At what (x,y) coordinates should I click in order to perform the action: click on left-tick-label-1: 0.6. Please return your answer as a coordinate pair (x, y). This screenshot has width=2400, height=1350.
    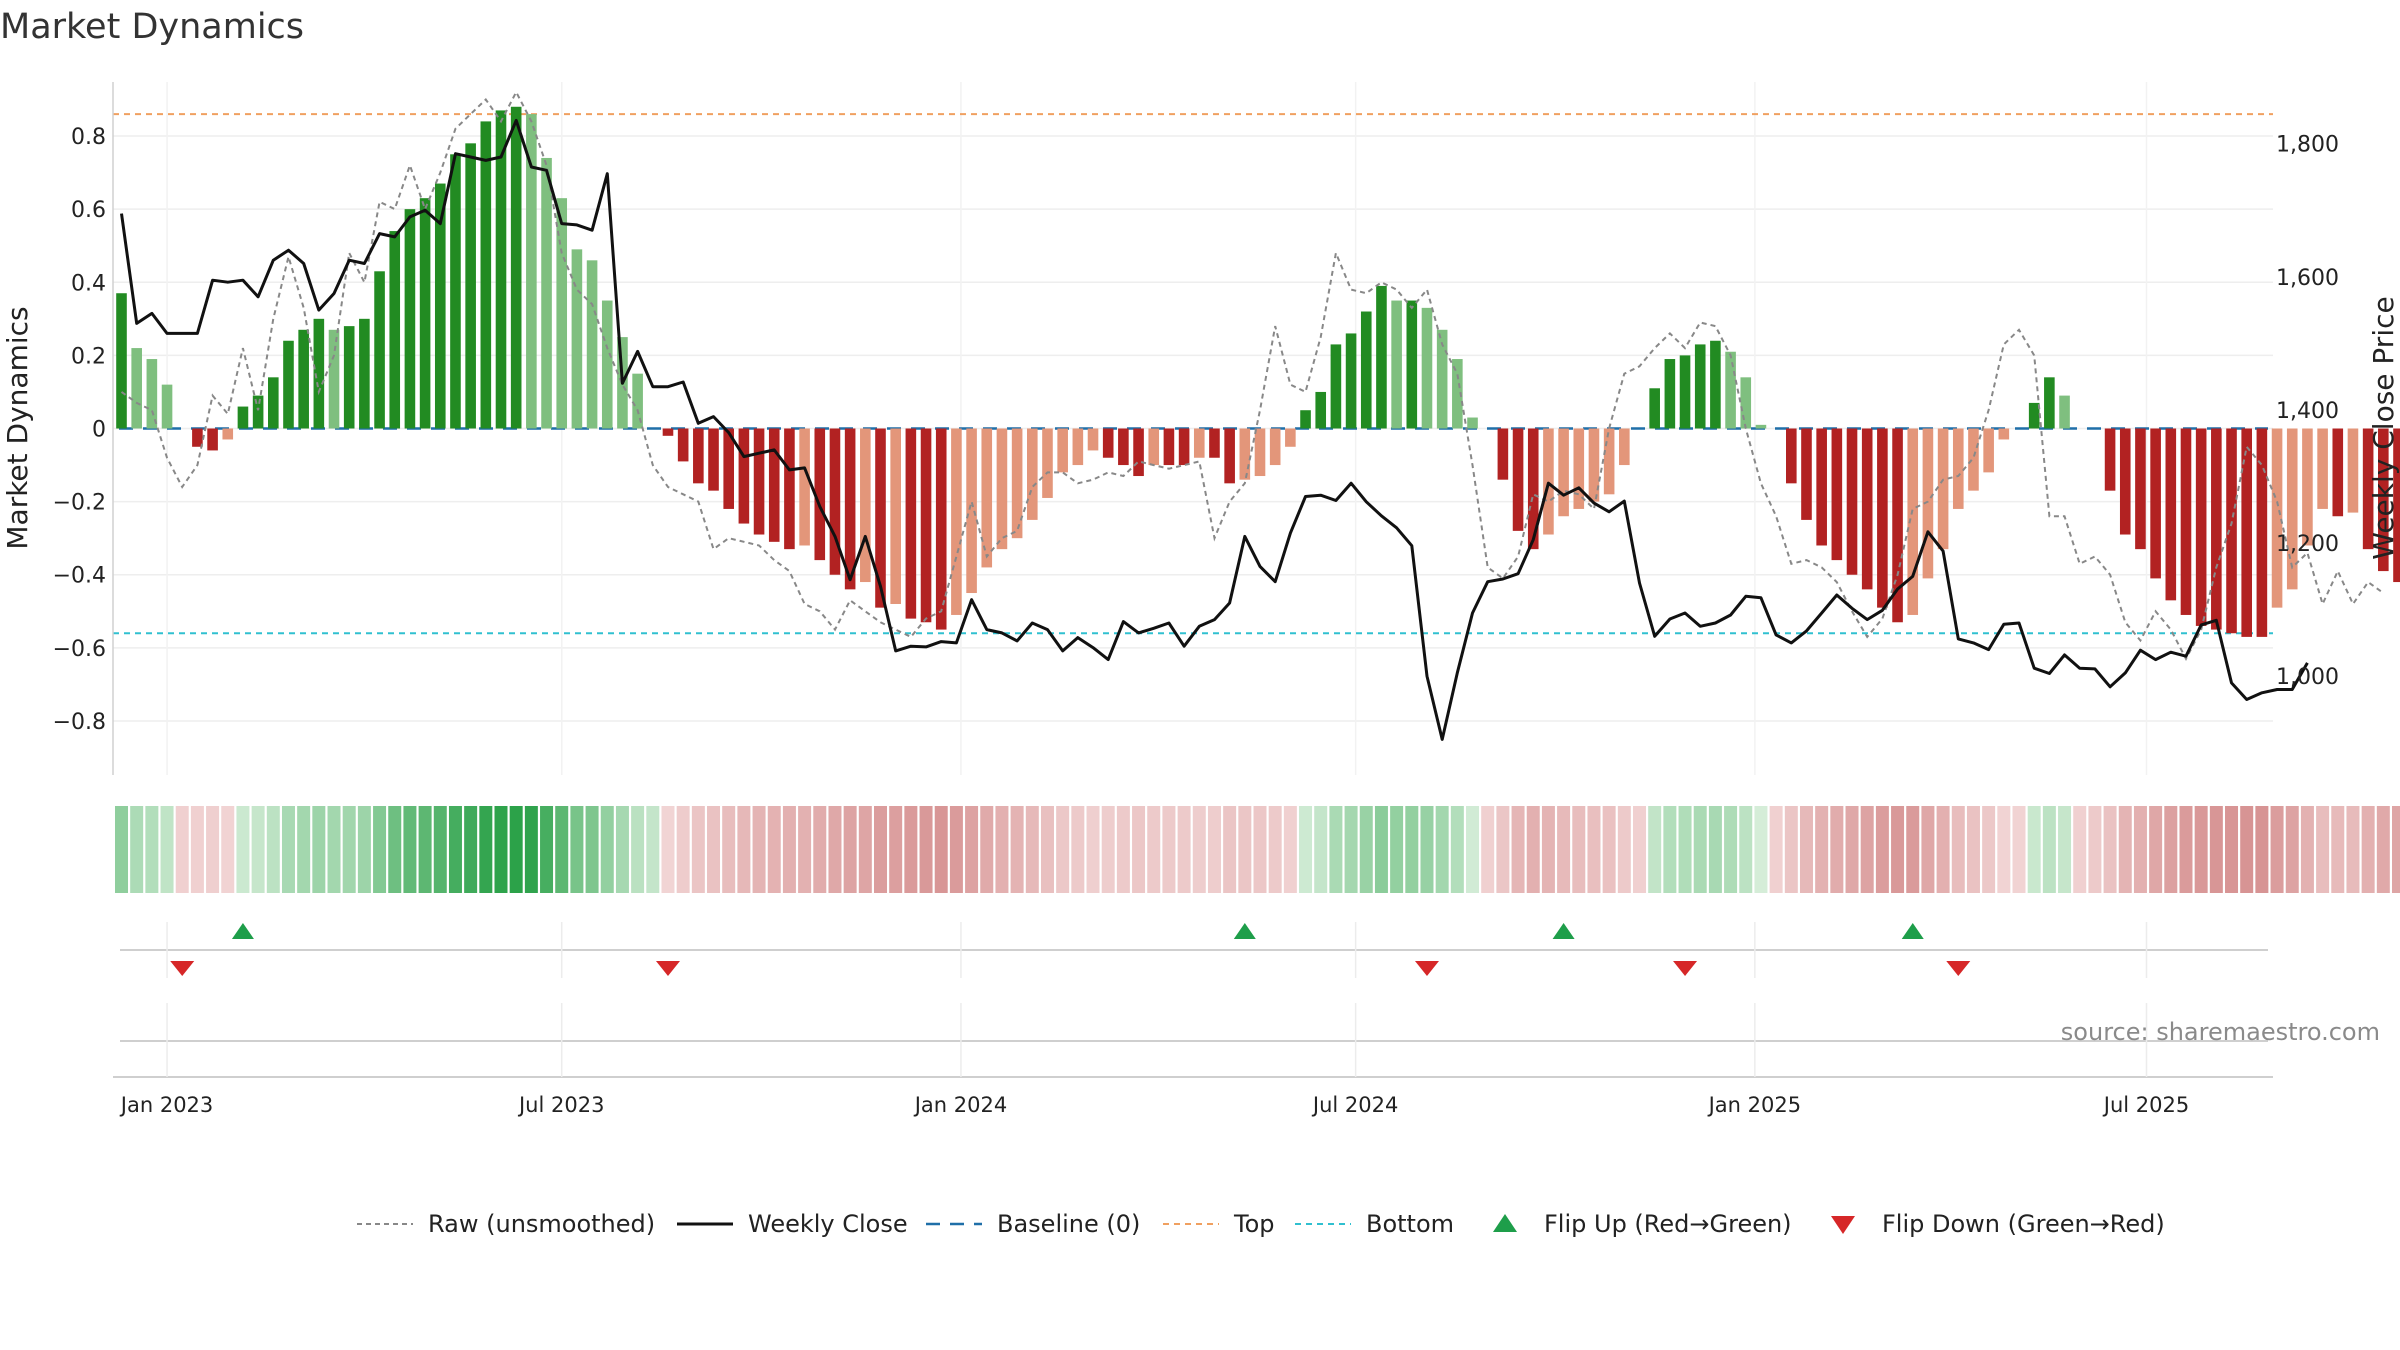
    Looking at the image, I should click on (88, 210).